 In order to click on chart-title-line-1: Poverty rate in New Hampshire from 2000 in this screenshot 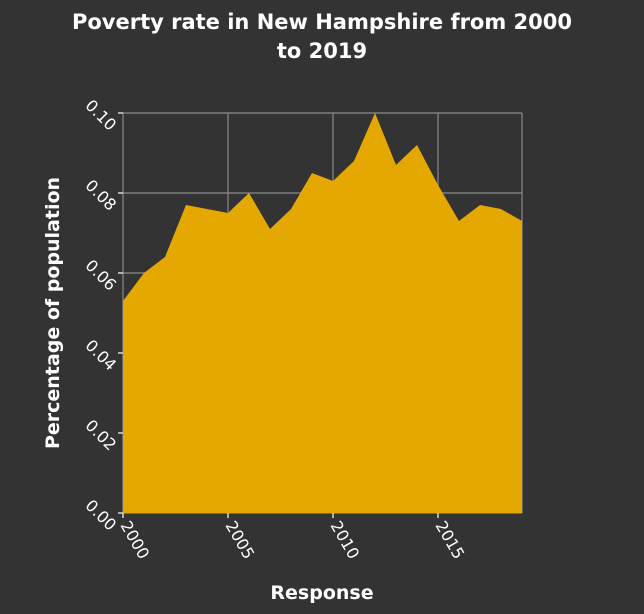, I will do `click(322, 22)`.